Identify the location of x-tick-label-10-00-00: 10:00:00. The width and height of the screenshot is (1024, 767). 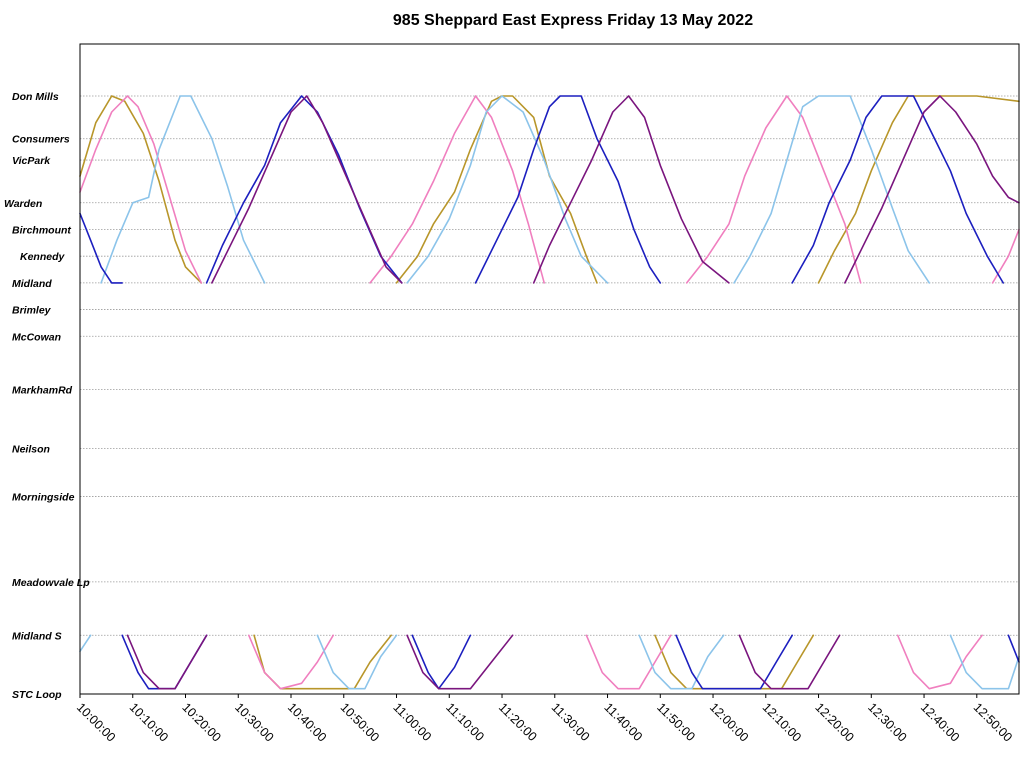
(96, 722).